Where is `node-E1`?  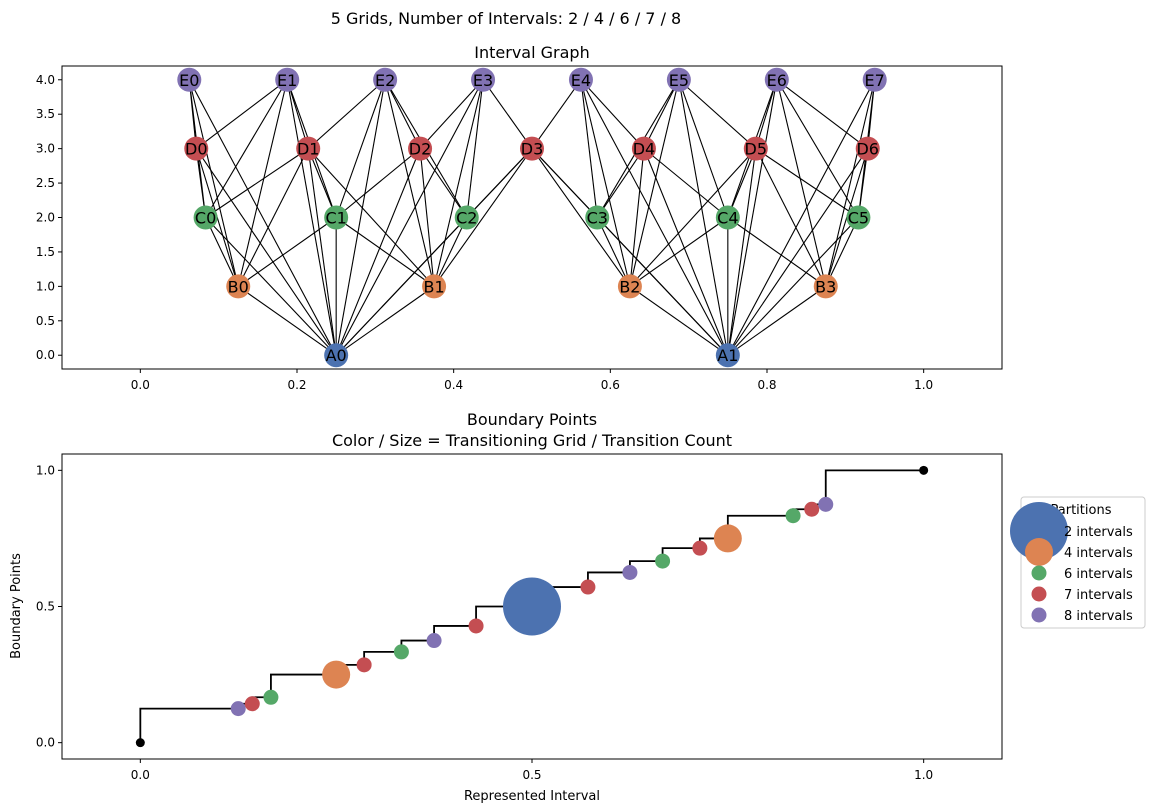 node-E1 is located at coordinates (287, 79).